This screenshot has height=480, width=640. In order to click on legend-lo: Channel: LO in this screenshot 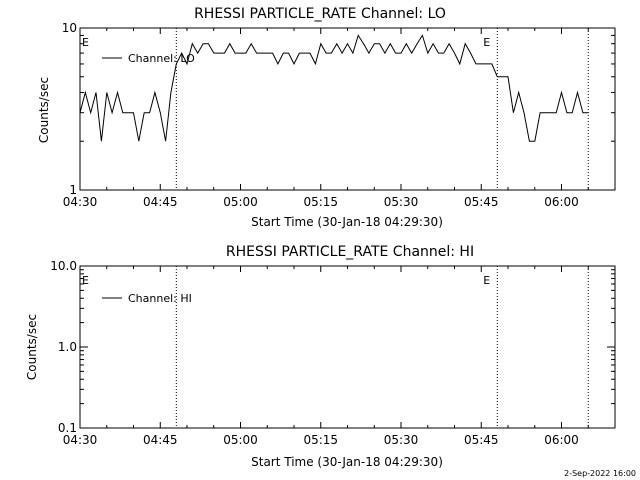, I will do `click(148, 58)`.